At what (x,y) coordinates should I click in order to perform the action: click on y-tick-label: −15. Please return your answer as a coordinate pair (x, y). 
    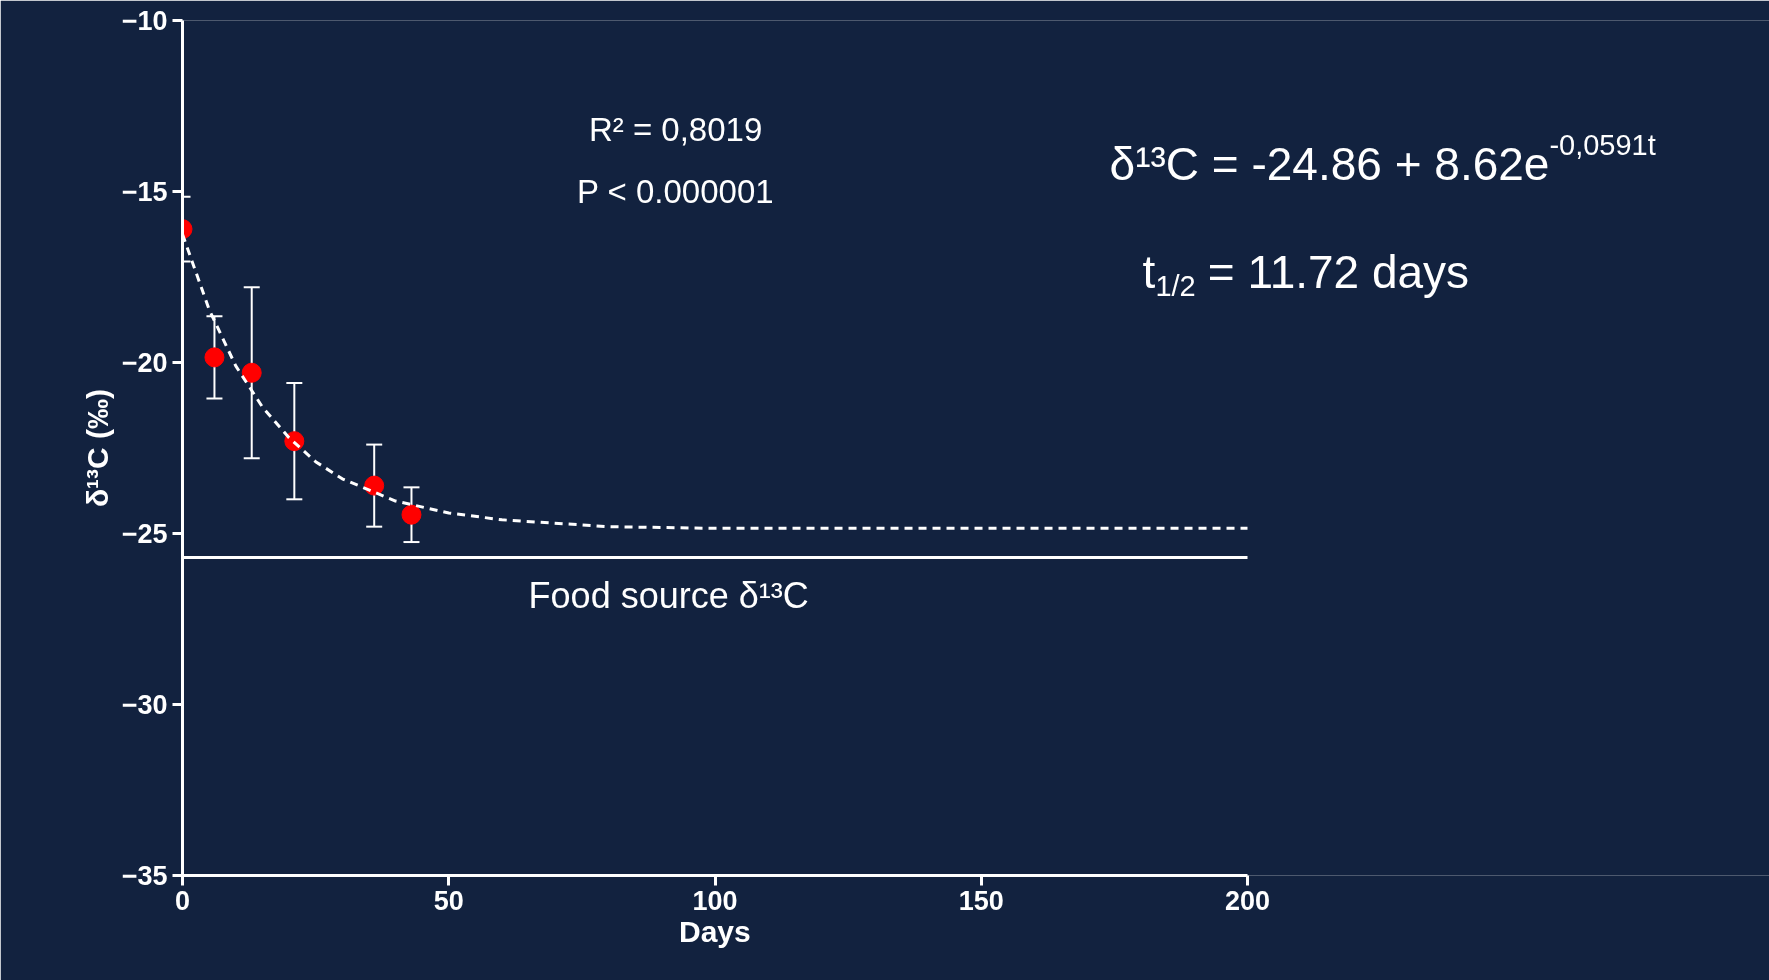
    Looking at the image, I should click on (144, 192).